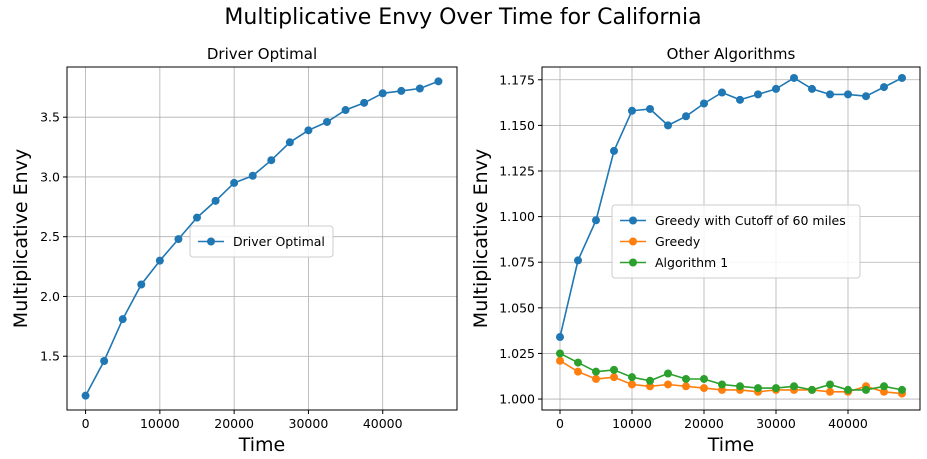 This screenshot has height=459, width=927. Describe the element at coordinates (750, 220) in the screenshot. I see `legend-label: Greedy with Cutoff of 60 miles` at that location.